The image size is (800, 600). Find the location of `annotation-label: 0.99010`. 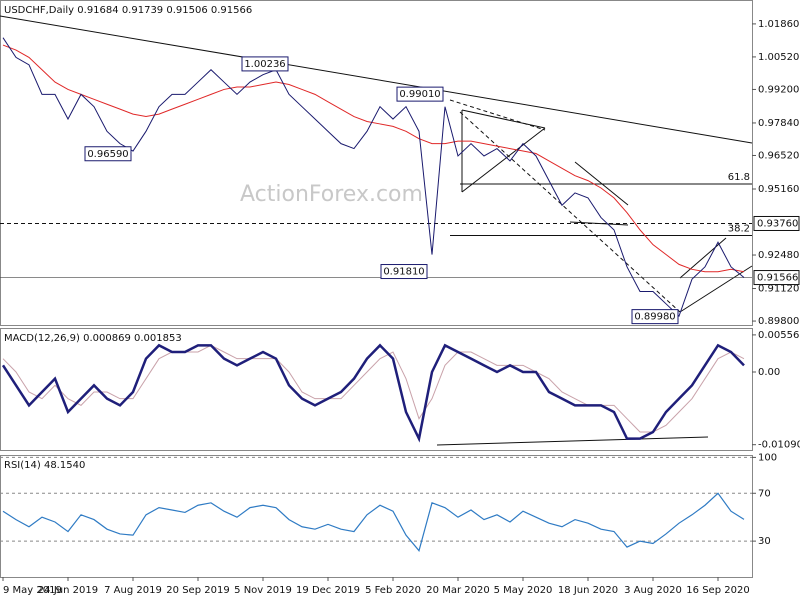

annotation-label: 0.99010 is located at coordinates (419, 94).